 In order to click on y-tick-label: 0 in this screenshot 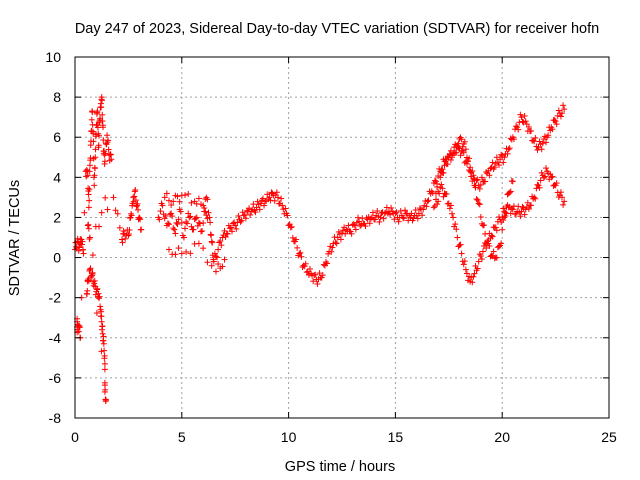, I will do `click(57, 258)`.